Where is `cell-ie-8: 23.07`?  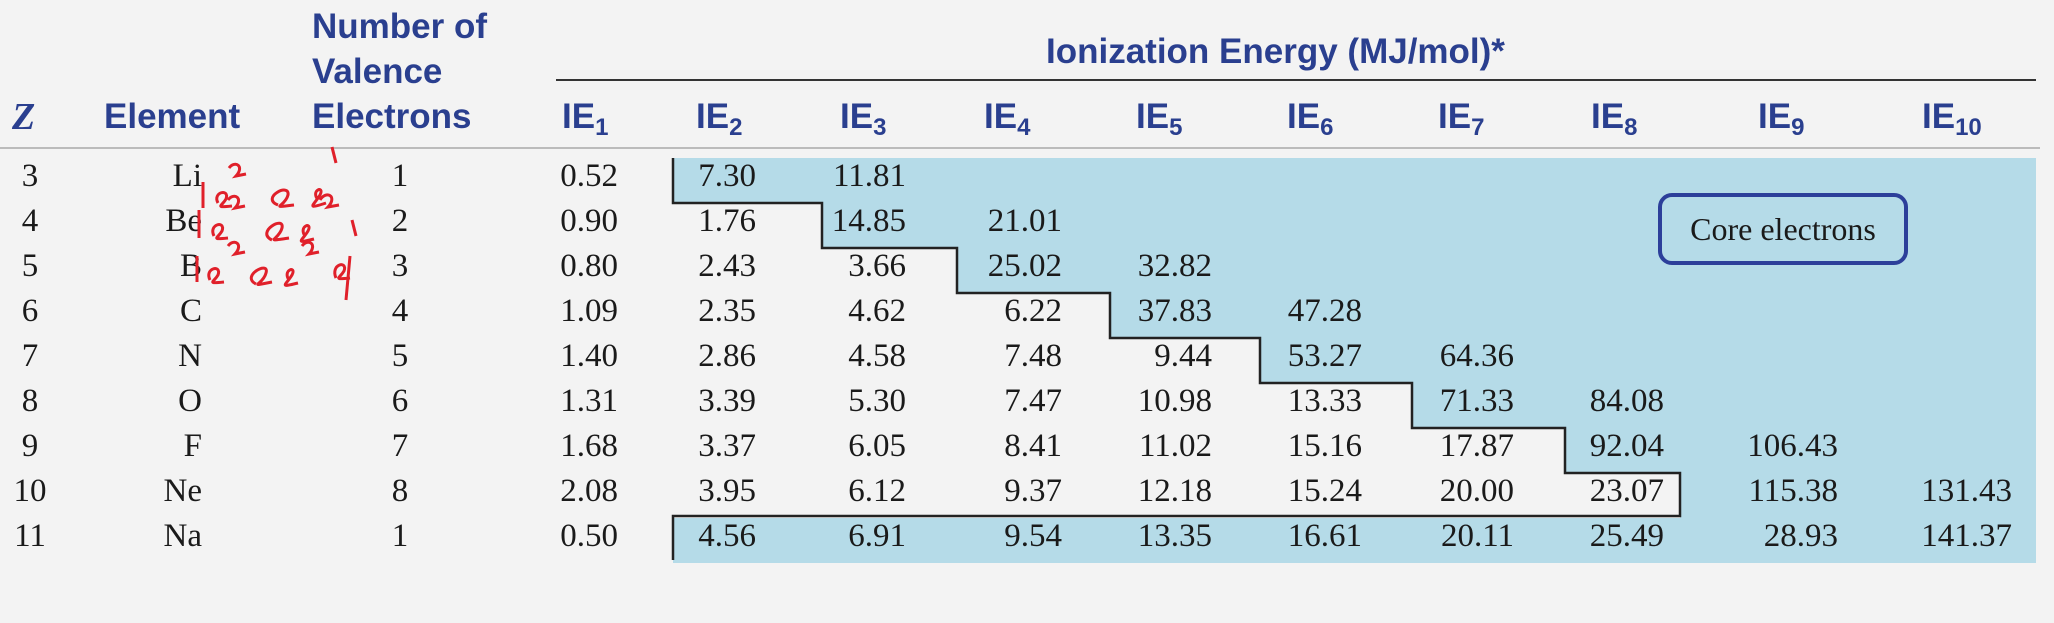 cell-ie-8: 23.07 is located at coordinates (1626, 491).